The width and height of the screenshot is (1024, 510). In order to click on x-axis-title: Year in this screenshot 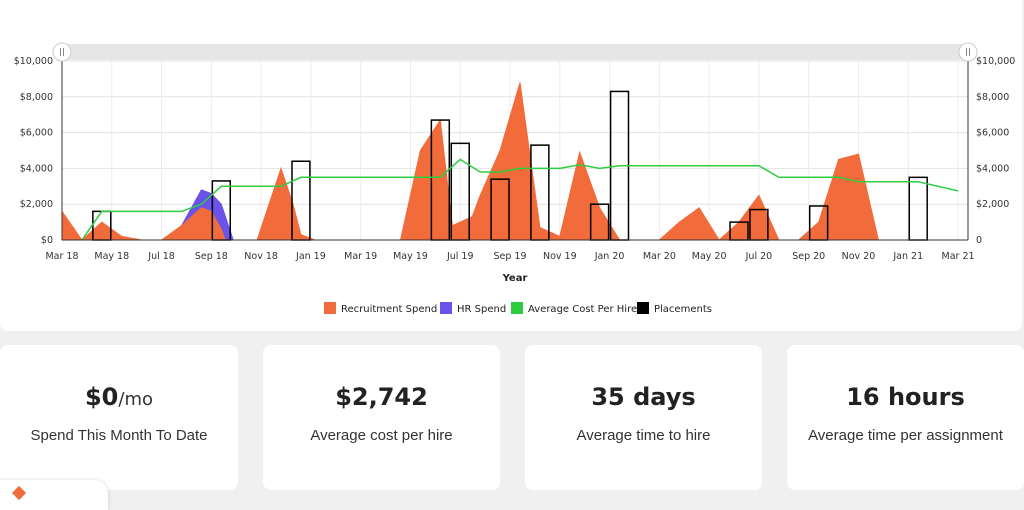, I will do `click(515, 278)`.